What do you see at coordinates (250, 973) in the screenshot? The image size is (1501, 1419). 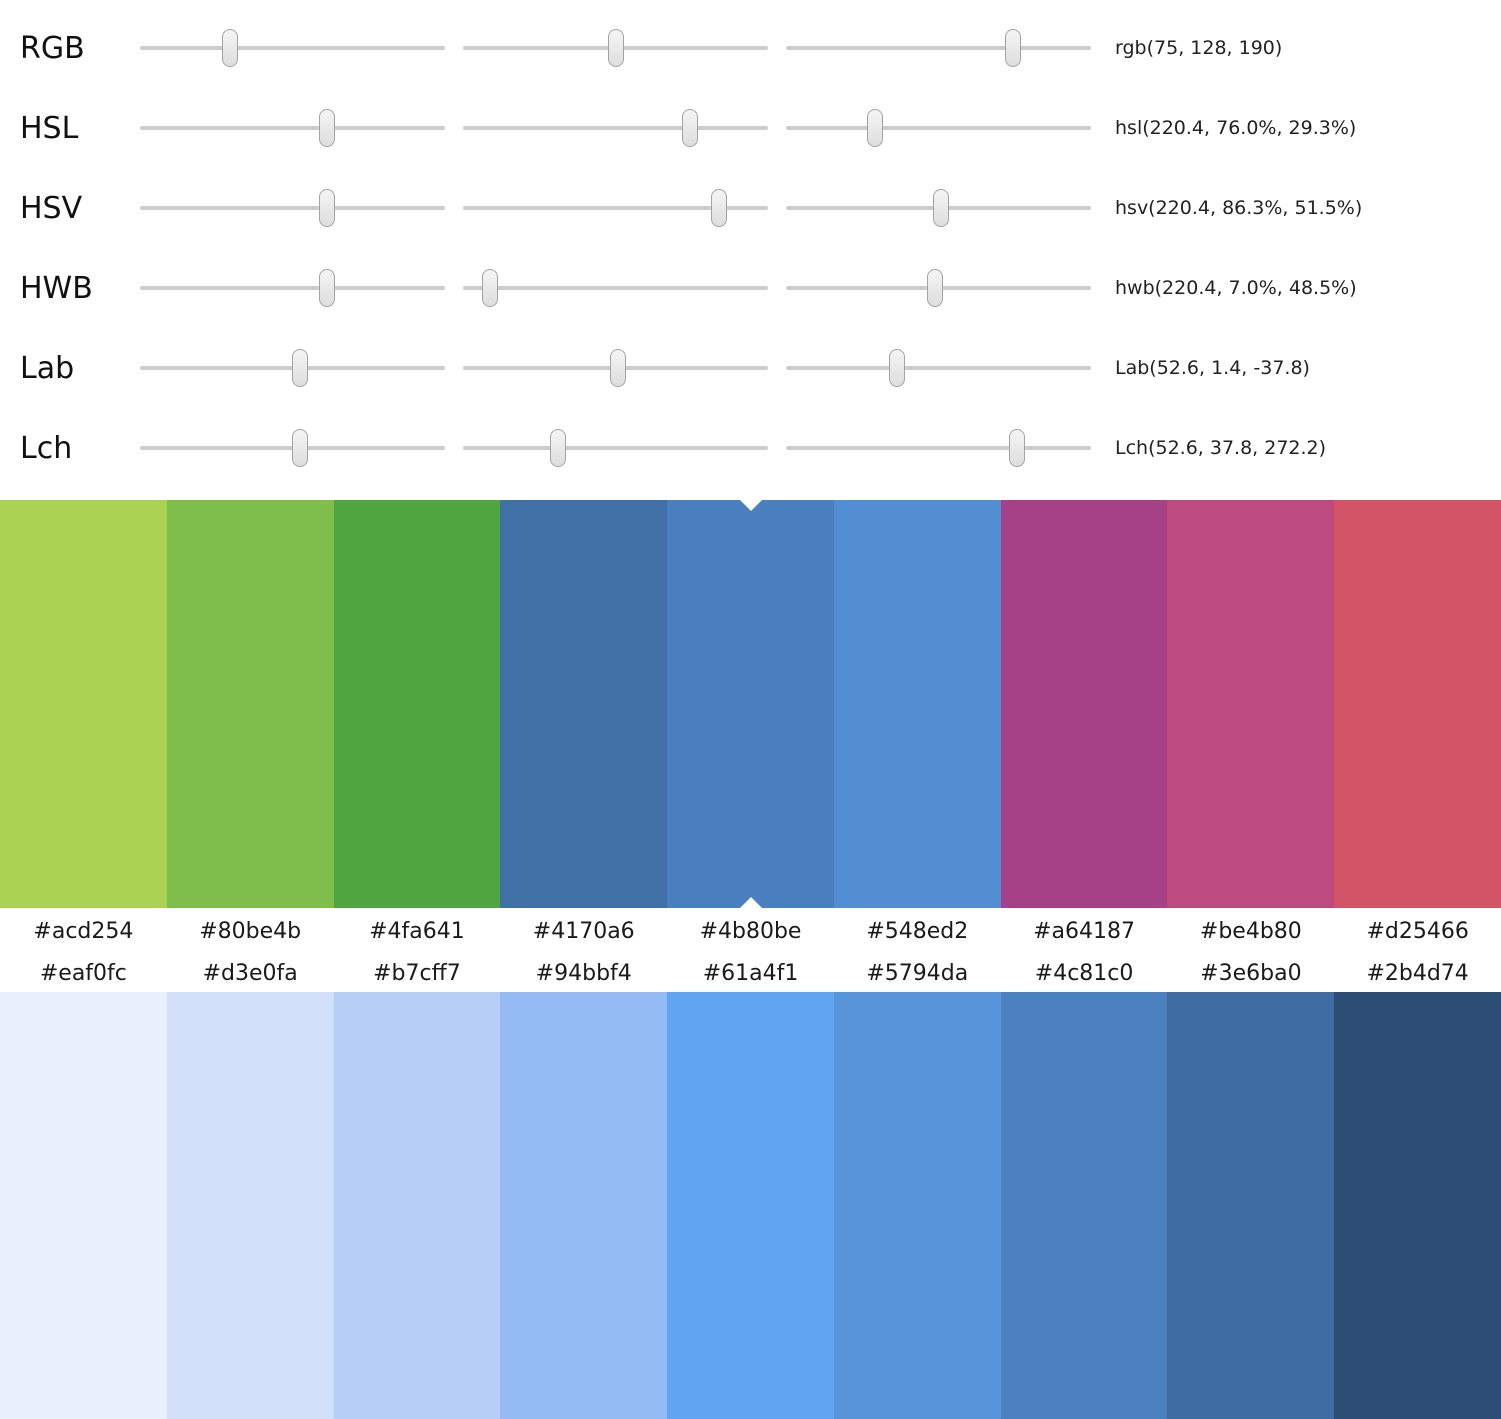 I see `hex-label: #d3e0fa` at bounding box center [250, 973].